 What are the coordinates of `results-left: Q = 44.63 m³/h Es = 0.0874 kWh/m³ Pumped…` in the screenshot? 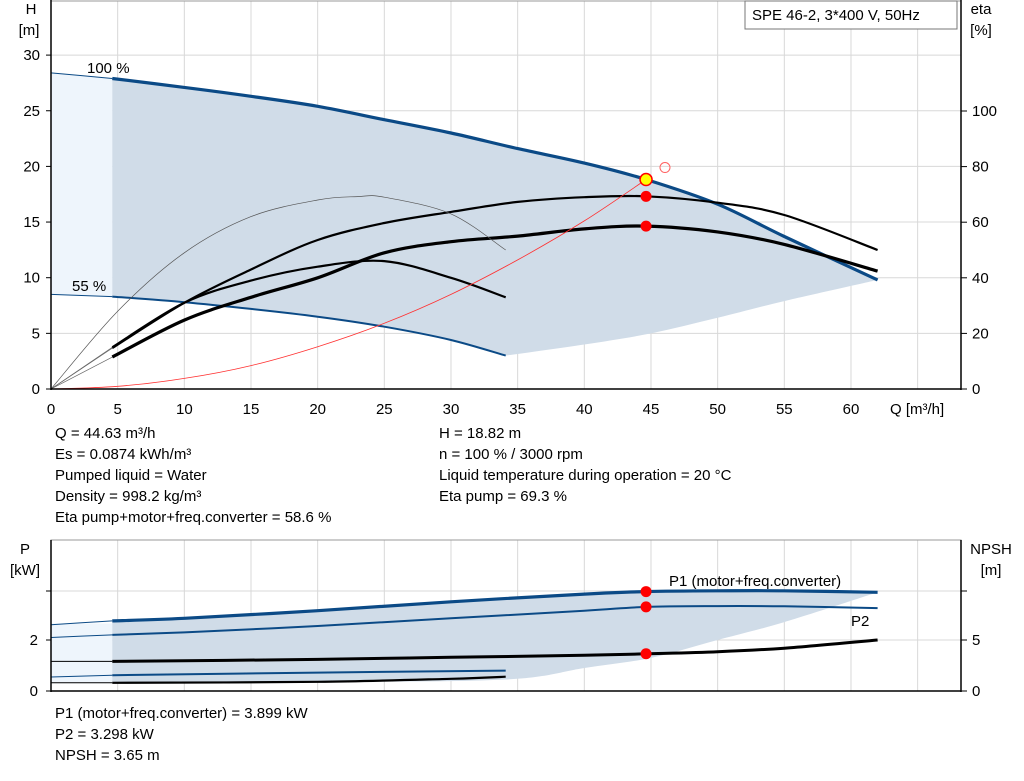 It's located at (193, 475).